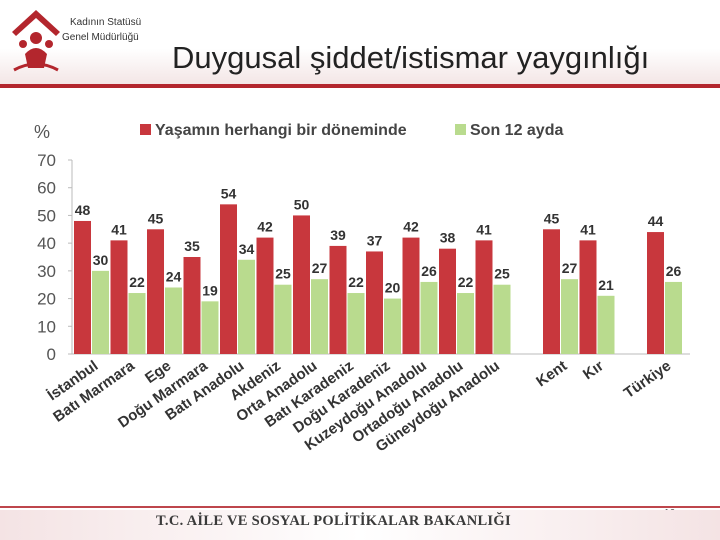 The width and height of the screenshot is (720, 540). What do you see at coordinates (46, 215) in the screenshot?
I see `y-tick-label: 50` at bounding box center [46, 215].